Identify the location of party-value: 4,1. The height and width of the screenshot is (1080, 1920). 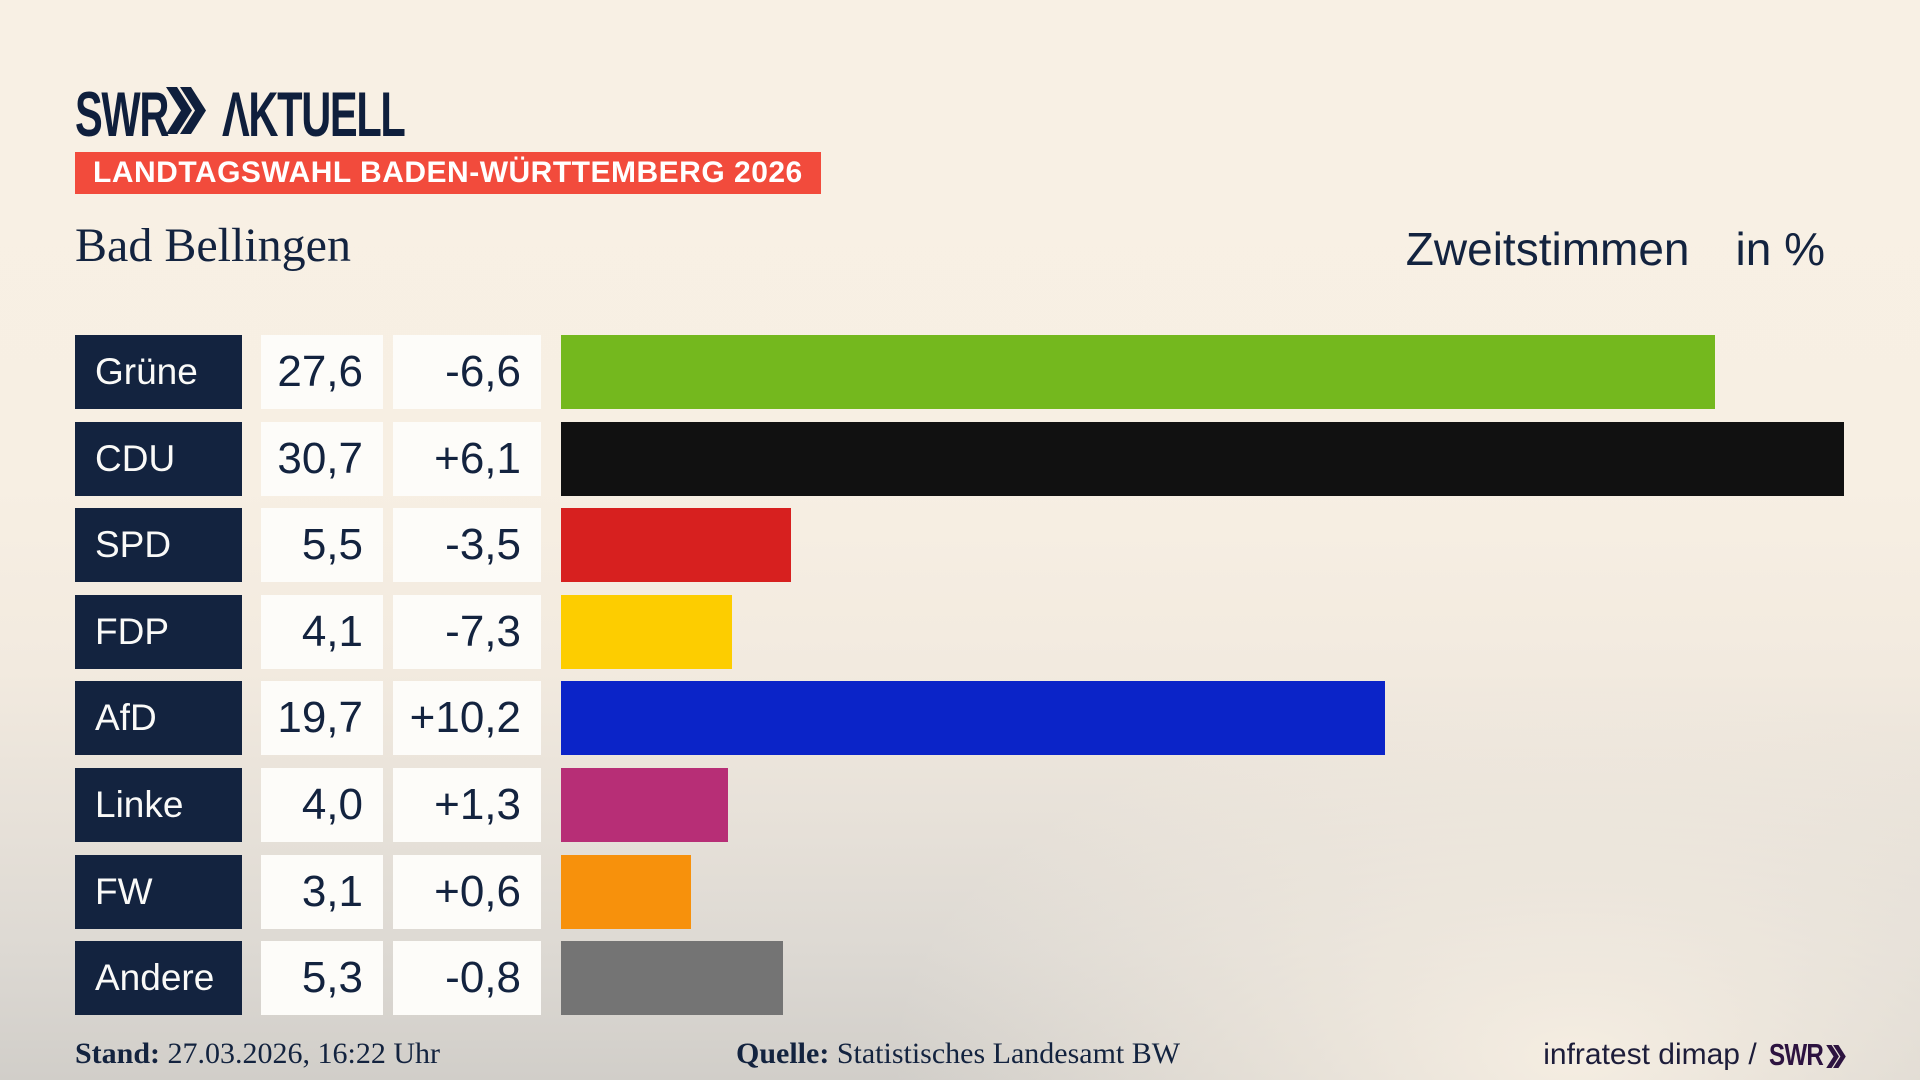
(322, 631).